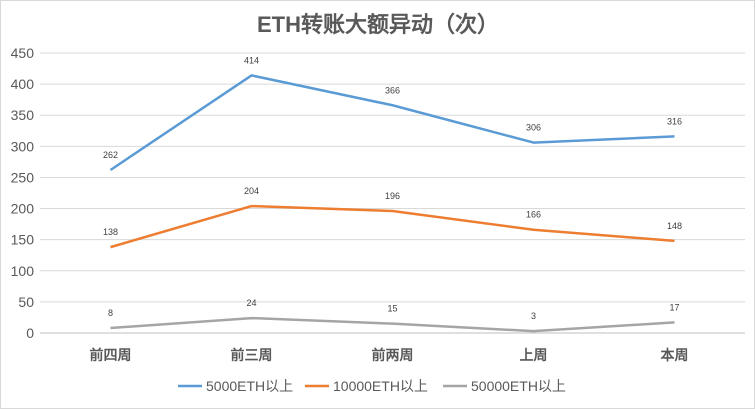  What do you see at coordinates (110, 313) in the screenshot?
I see `data-label: 8` at bounding box center [110, 313].